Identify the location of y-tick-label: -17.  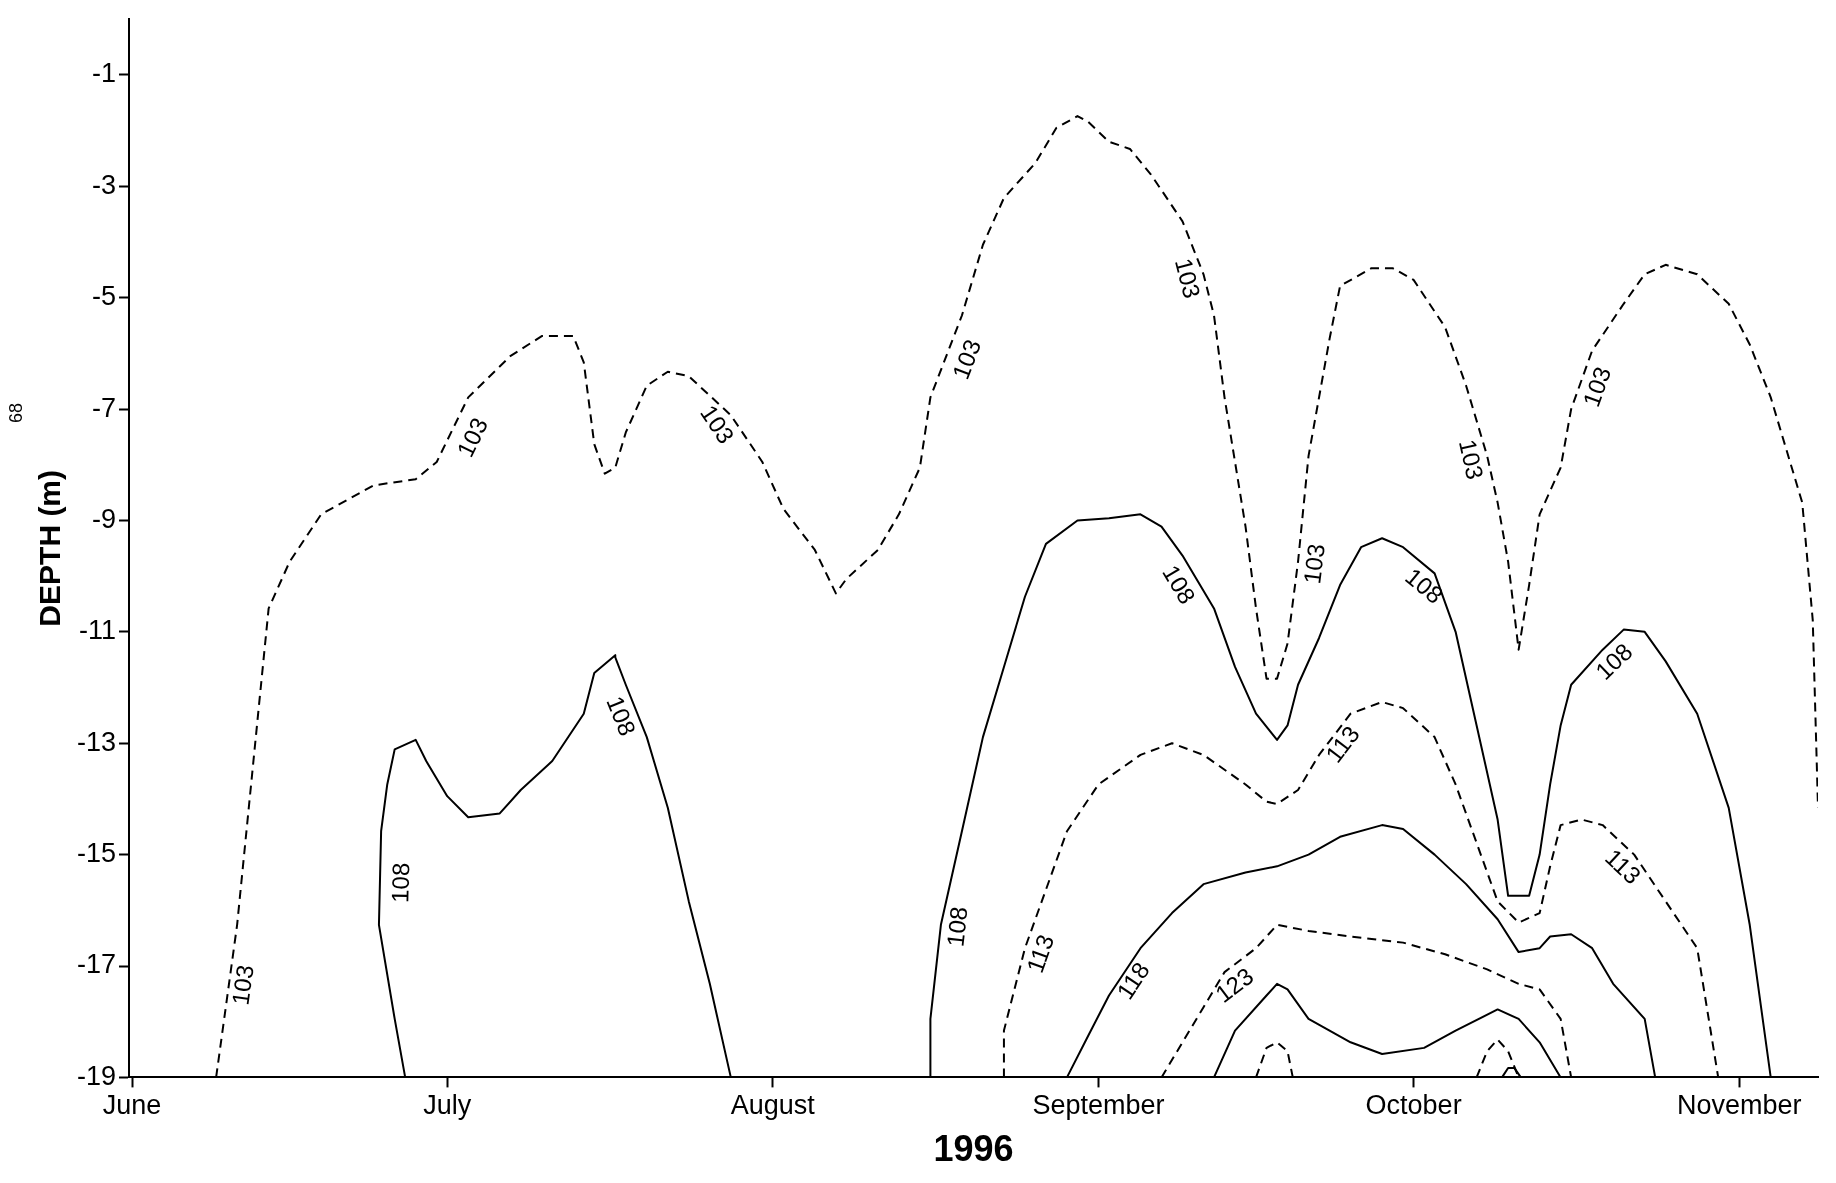
(96, 964).